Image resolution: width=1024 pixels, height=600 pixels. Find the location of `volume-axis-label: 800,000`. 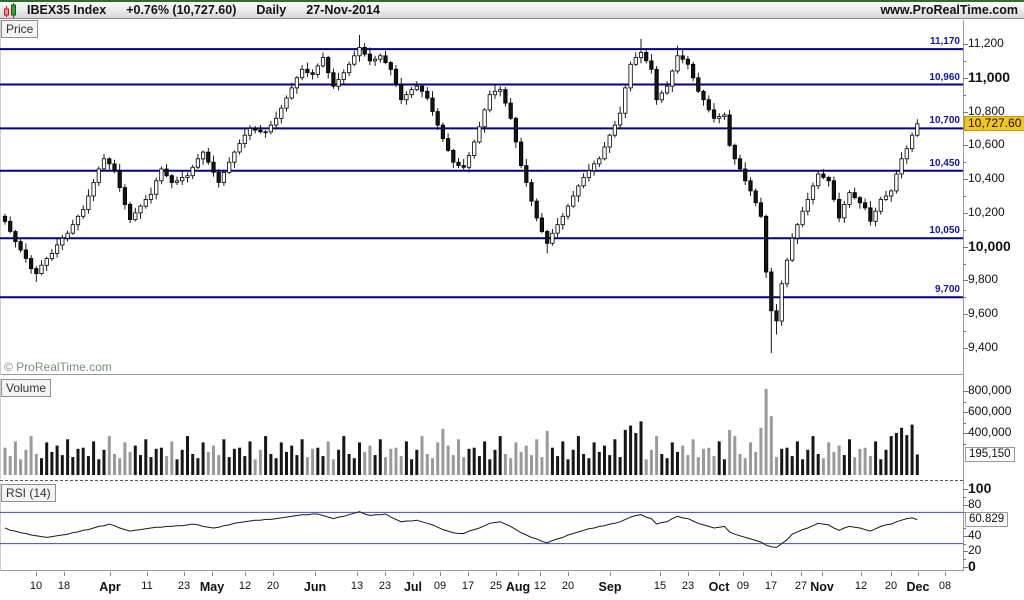

volume-axis-label: 800,000 is located at coordinates (990, 390).